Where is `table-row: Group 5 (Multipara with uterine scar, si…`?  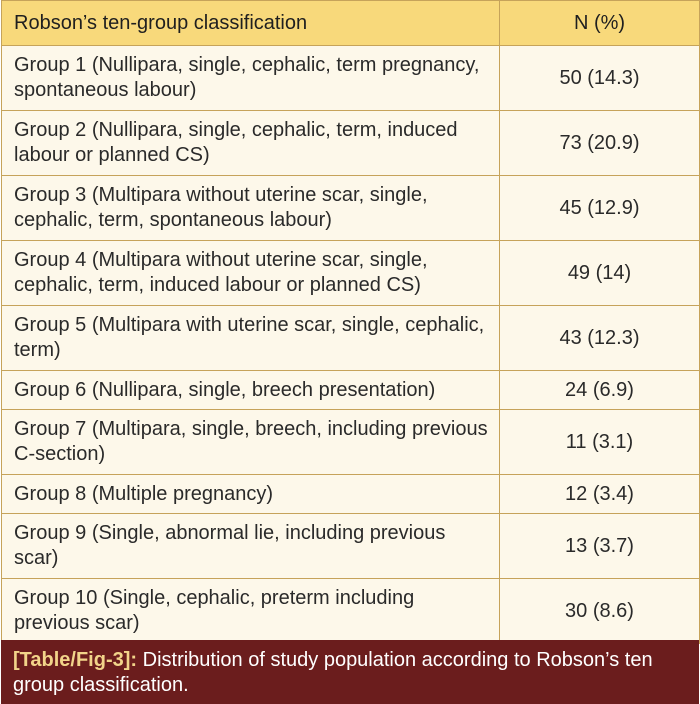 table-row: Group 5 (Multipara with uterine scar, si… is located at coordinates (350, 338).